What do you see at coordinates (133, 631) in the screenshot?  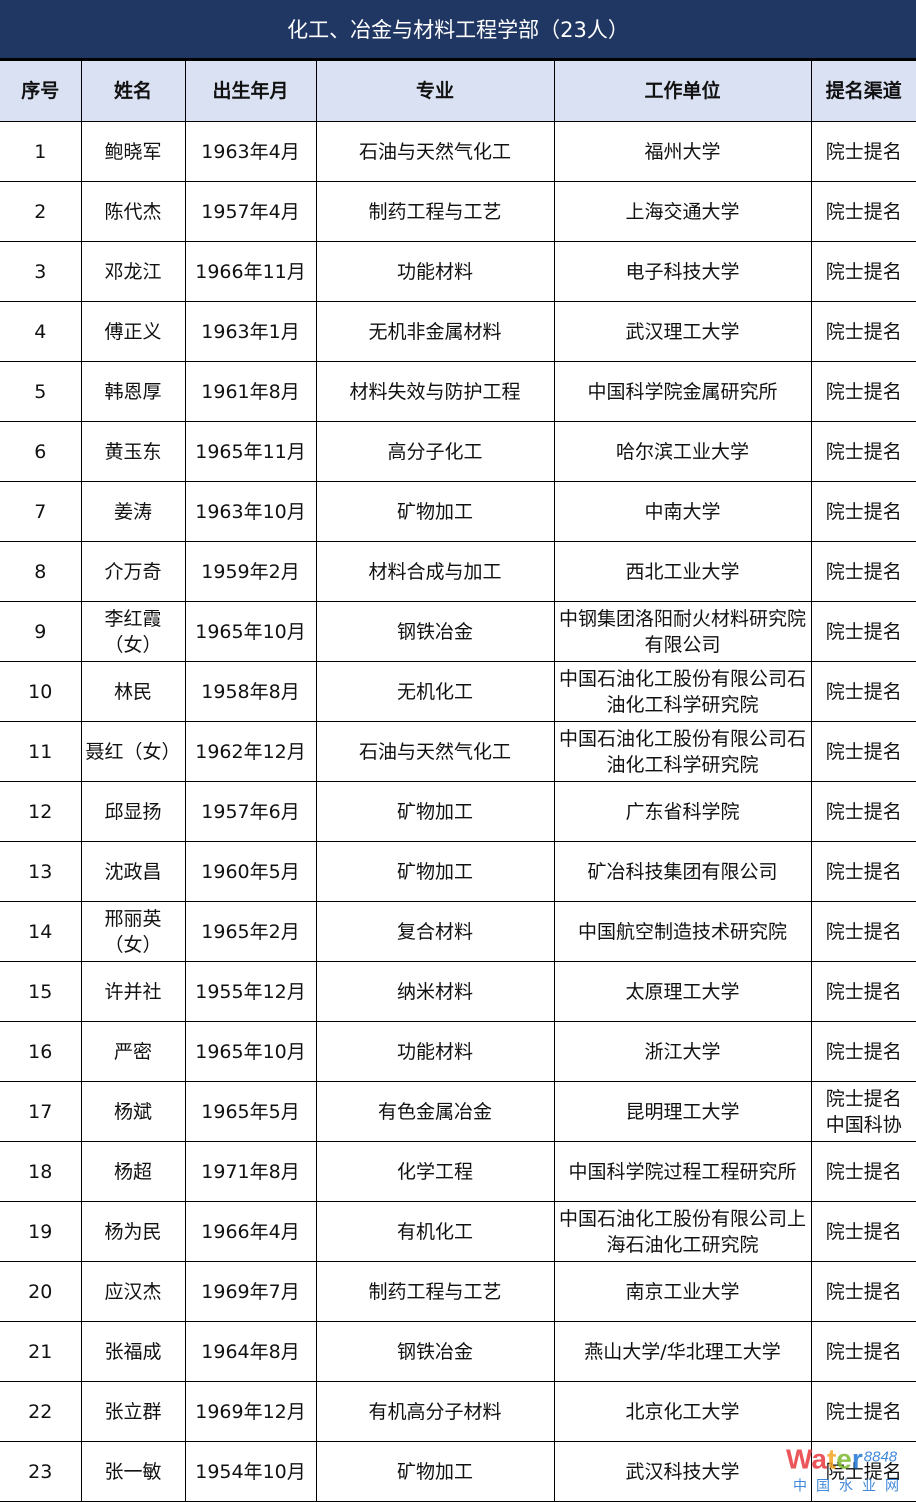 I see `col-name-cell: 李红霞（女）` at bounding box center [133, 631].